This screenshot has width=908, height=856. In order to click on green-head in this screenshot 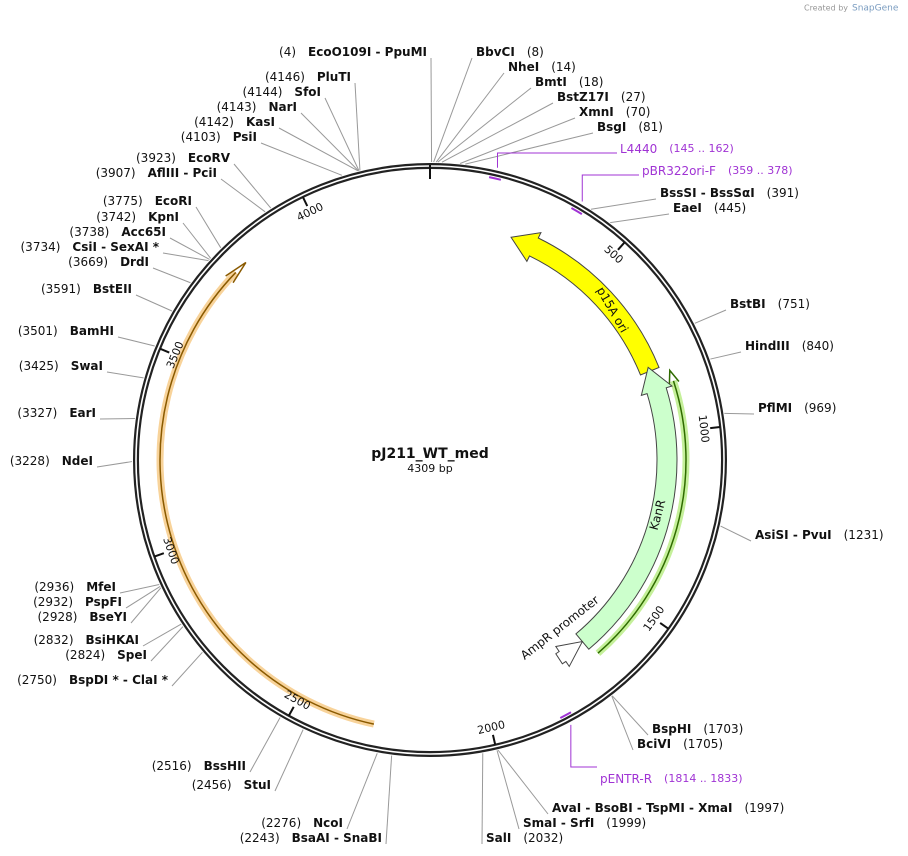, I will do `click(674, 376)`.